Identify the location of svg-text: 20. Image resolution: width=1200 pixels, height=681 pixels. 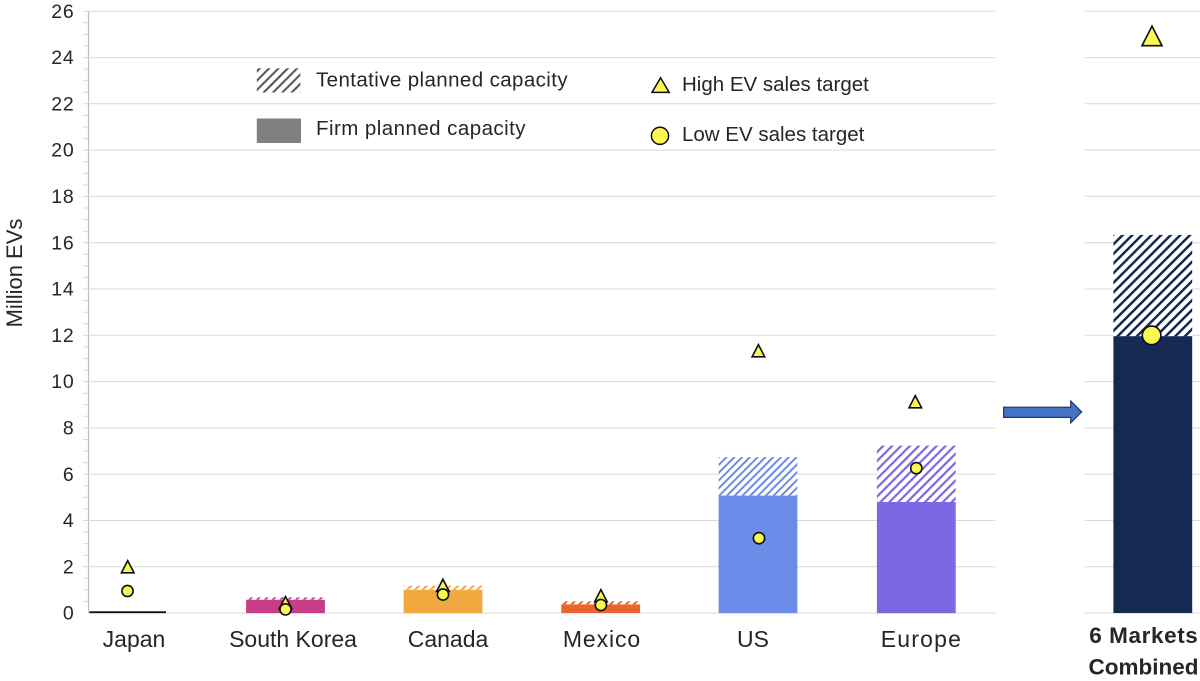
(62, 151).